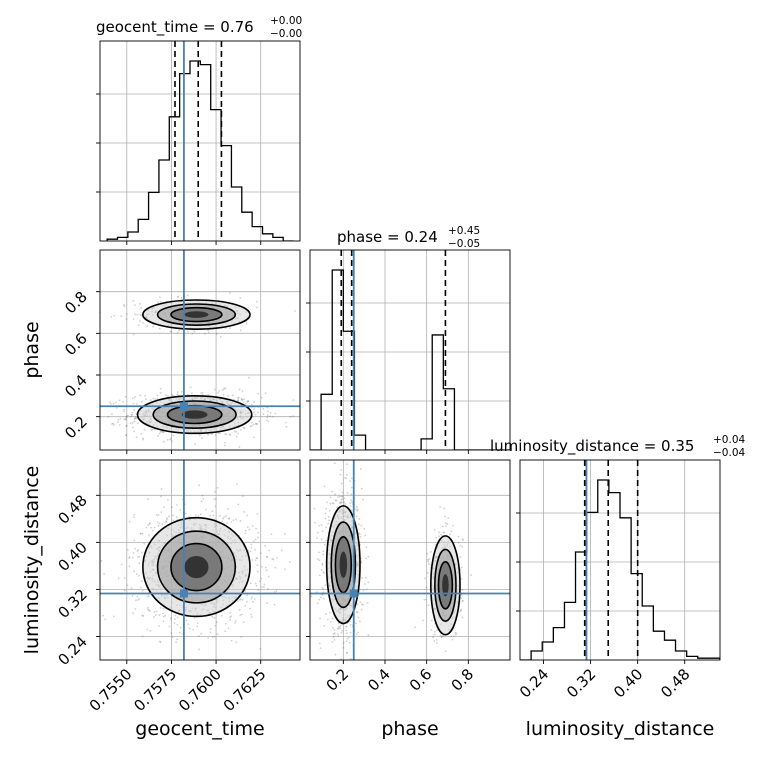 The width and height of the screenshot is (760, 760). What do you see at coordinates (200, 150) in the screenshot?
I see `histogram-step` at bounding box center [200, 150].